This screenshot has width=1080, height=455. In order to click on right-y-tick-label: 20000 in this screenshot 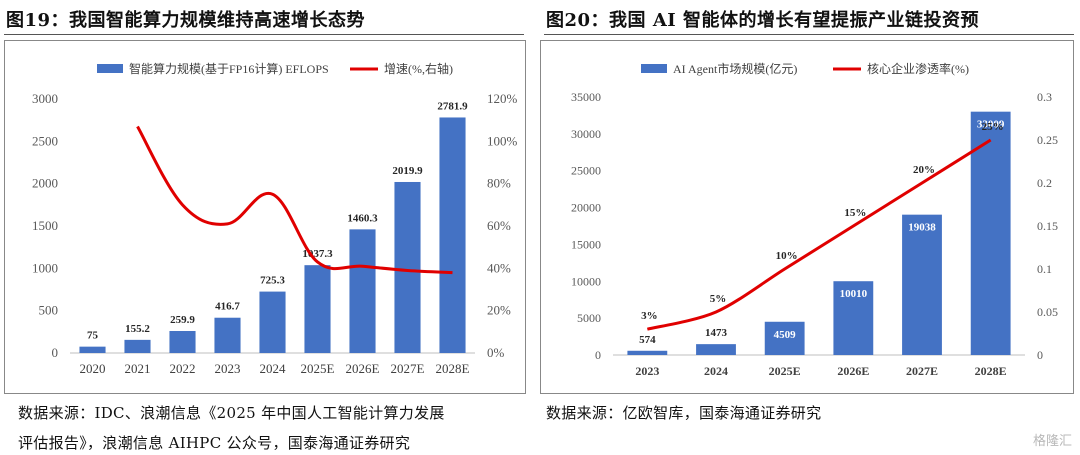, I will do `click(586, 208)`.